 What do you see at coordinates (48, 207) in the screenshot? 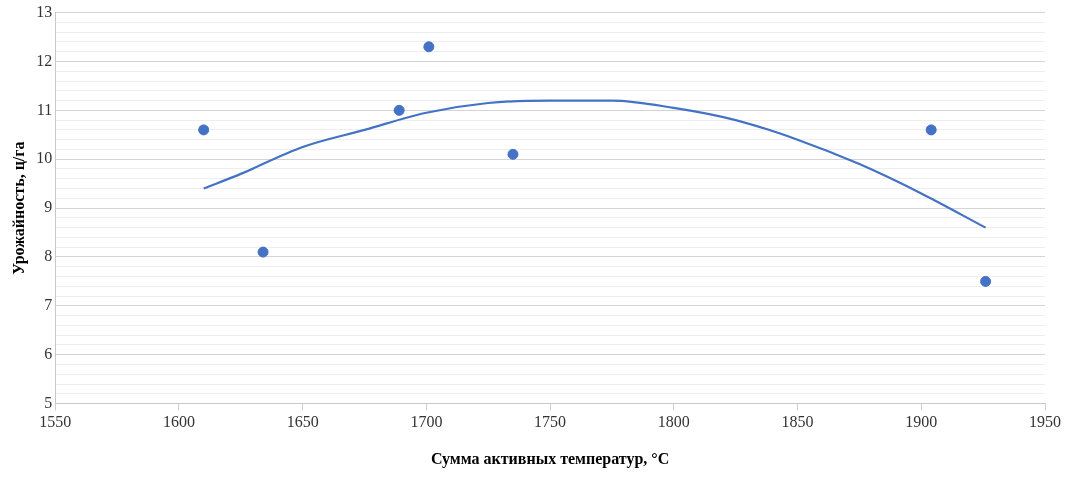
I see `y-tick-label: 9` at bounding box center [48, 207].